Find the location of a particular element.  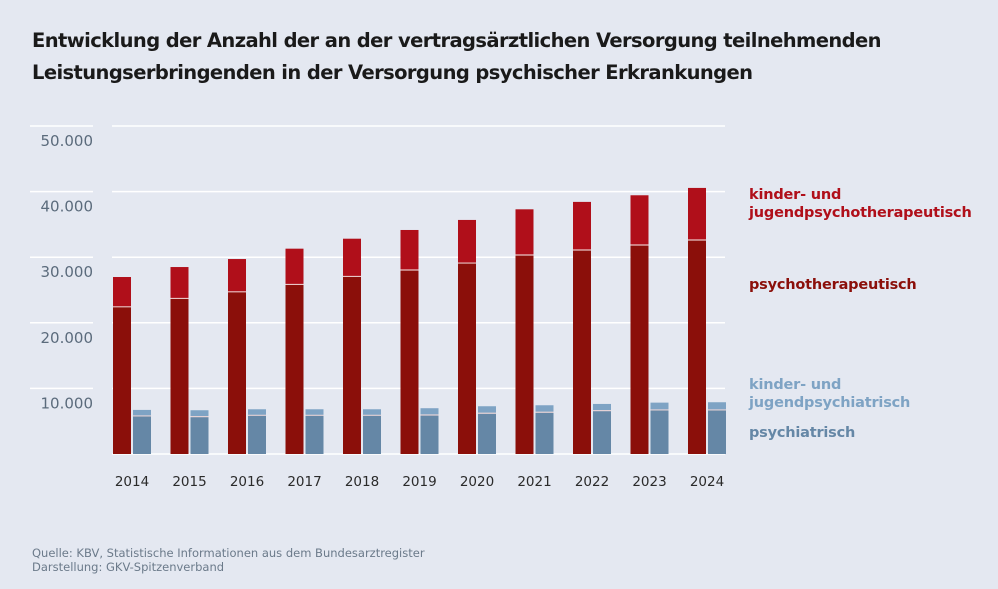

legend-label-line: psychiatrisch is located at coordinates (802, 433).